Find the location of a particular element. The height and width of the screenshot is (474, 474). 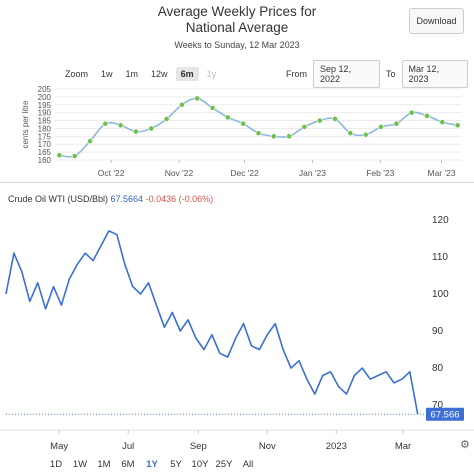

zoom-6m-button: 6m is located at coordinates (187, 74).